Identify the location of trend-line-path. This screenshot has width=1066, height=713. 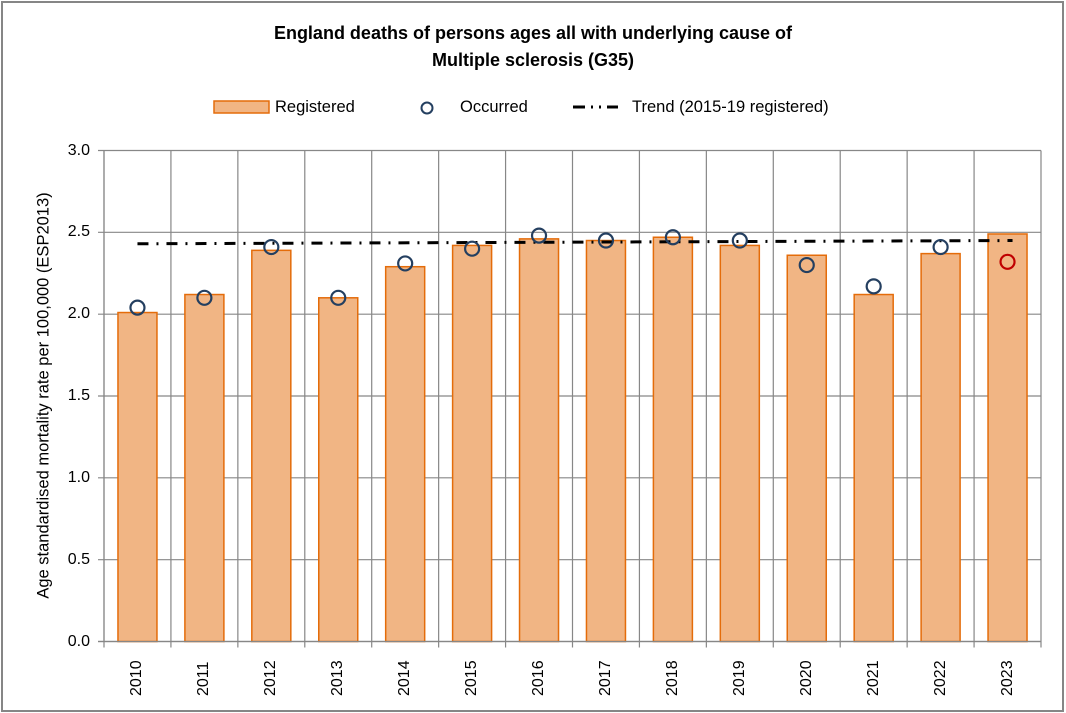
(575, 242).